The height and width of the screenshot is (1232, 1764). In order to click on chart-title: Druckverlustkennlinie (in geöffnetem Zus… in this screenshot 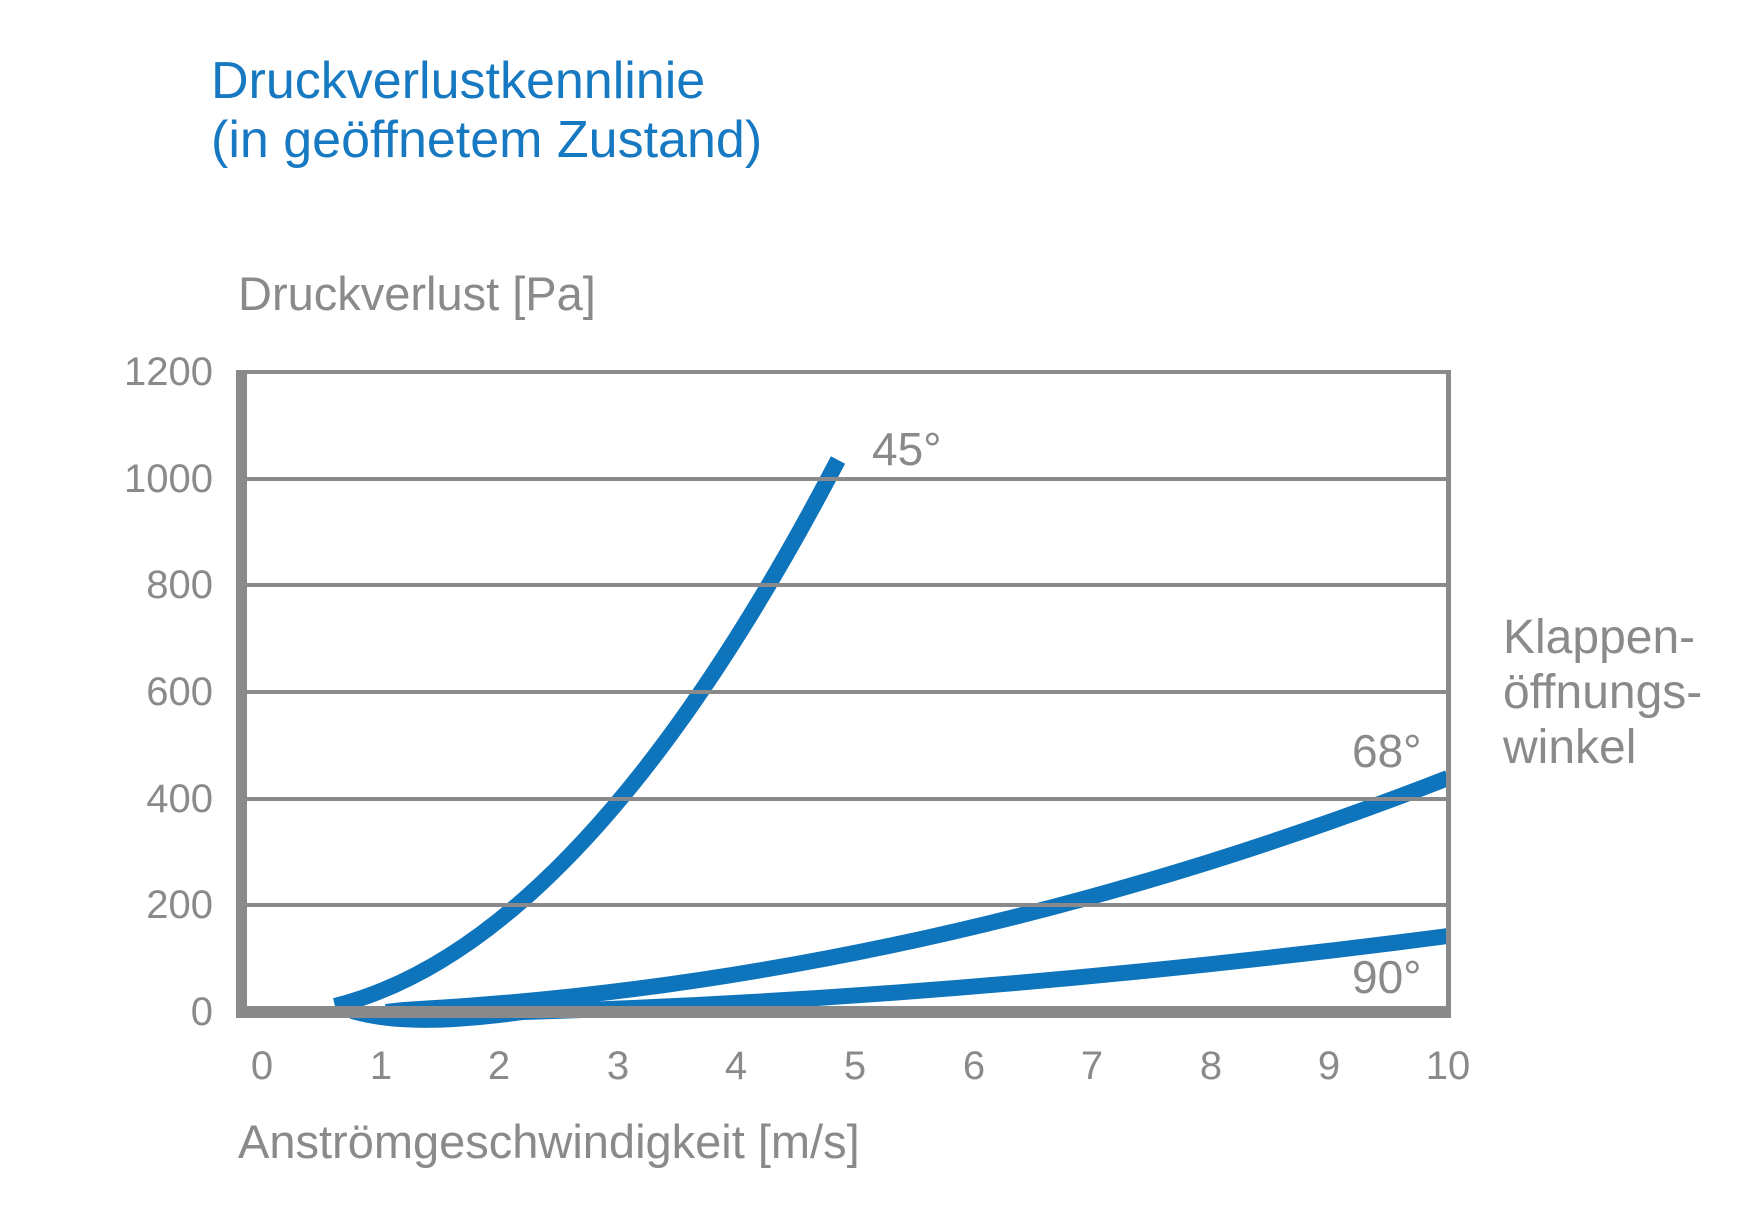, I will do `click(486, 111)`.